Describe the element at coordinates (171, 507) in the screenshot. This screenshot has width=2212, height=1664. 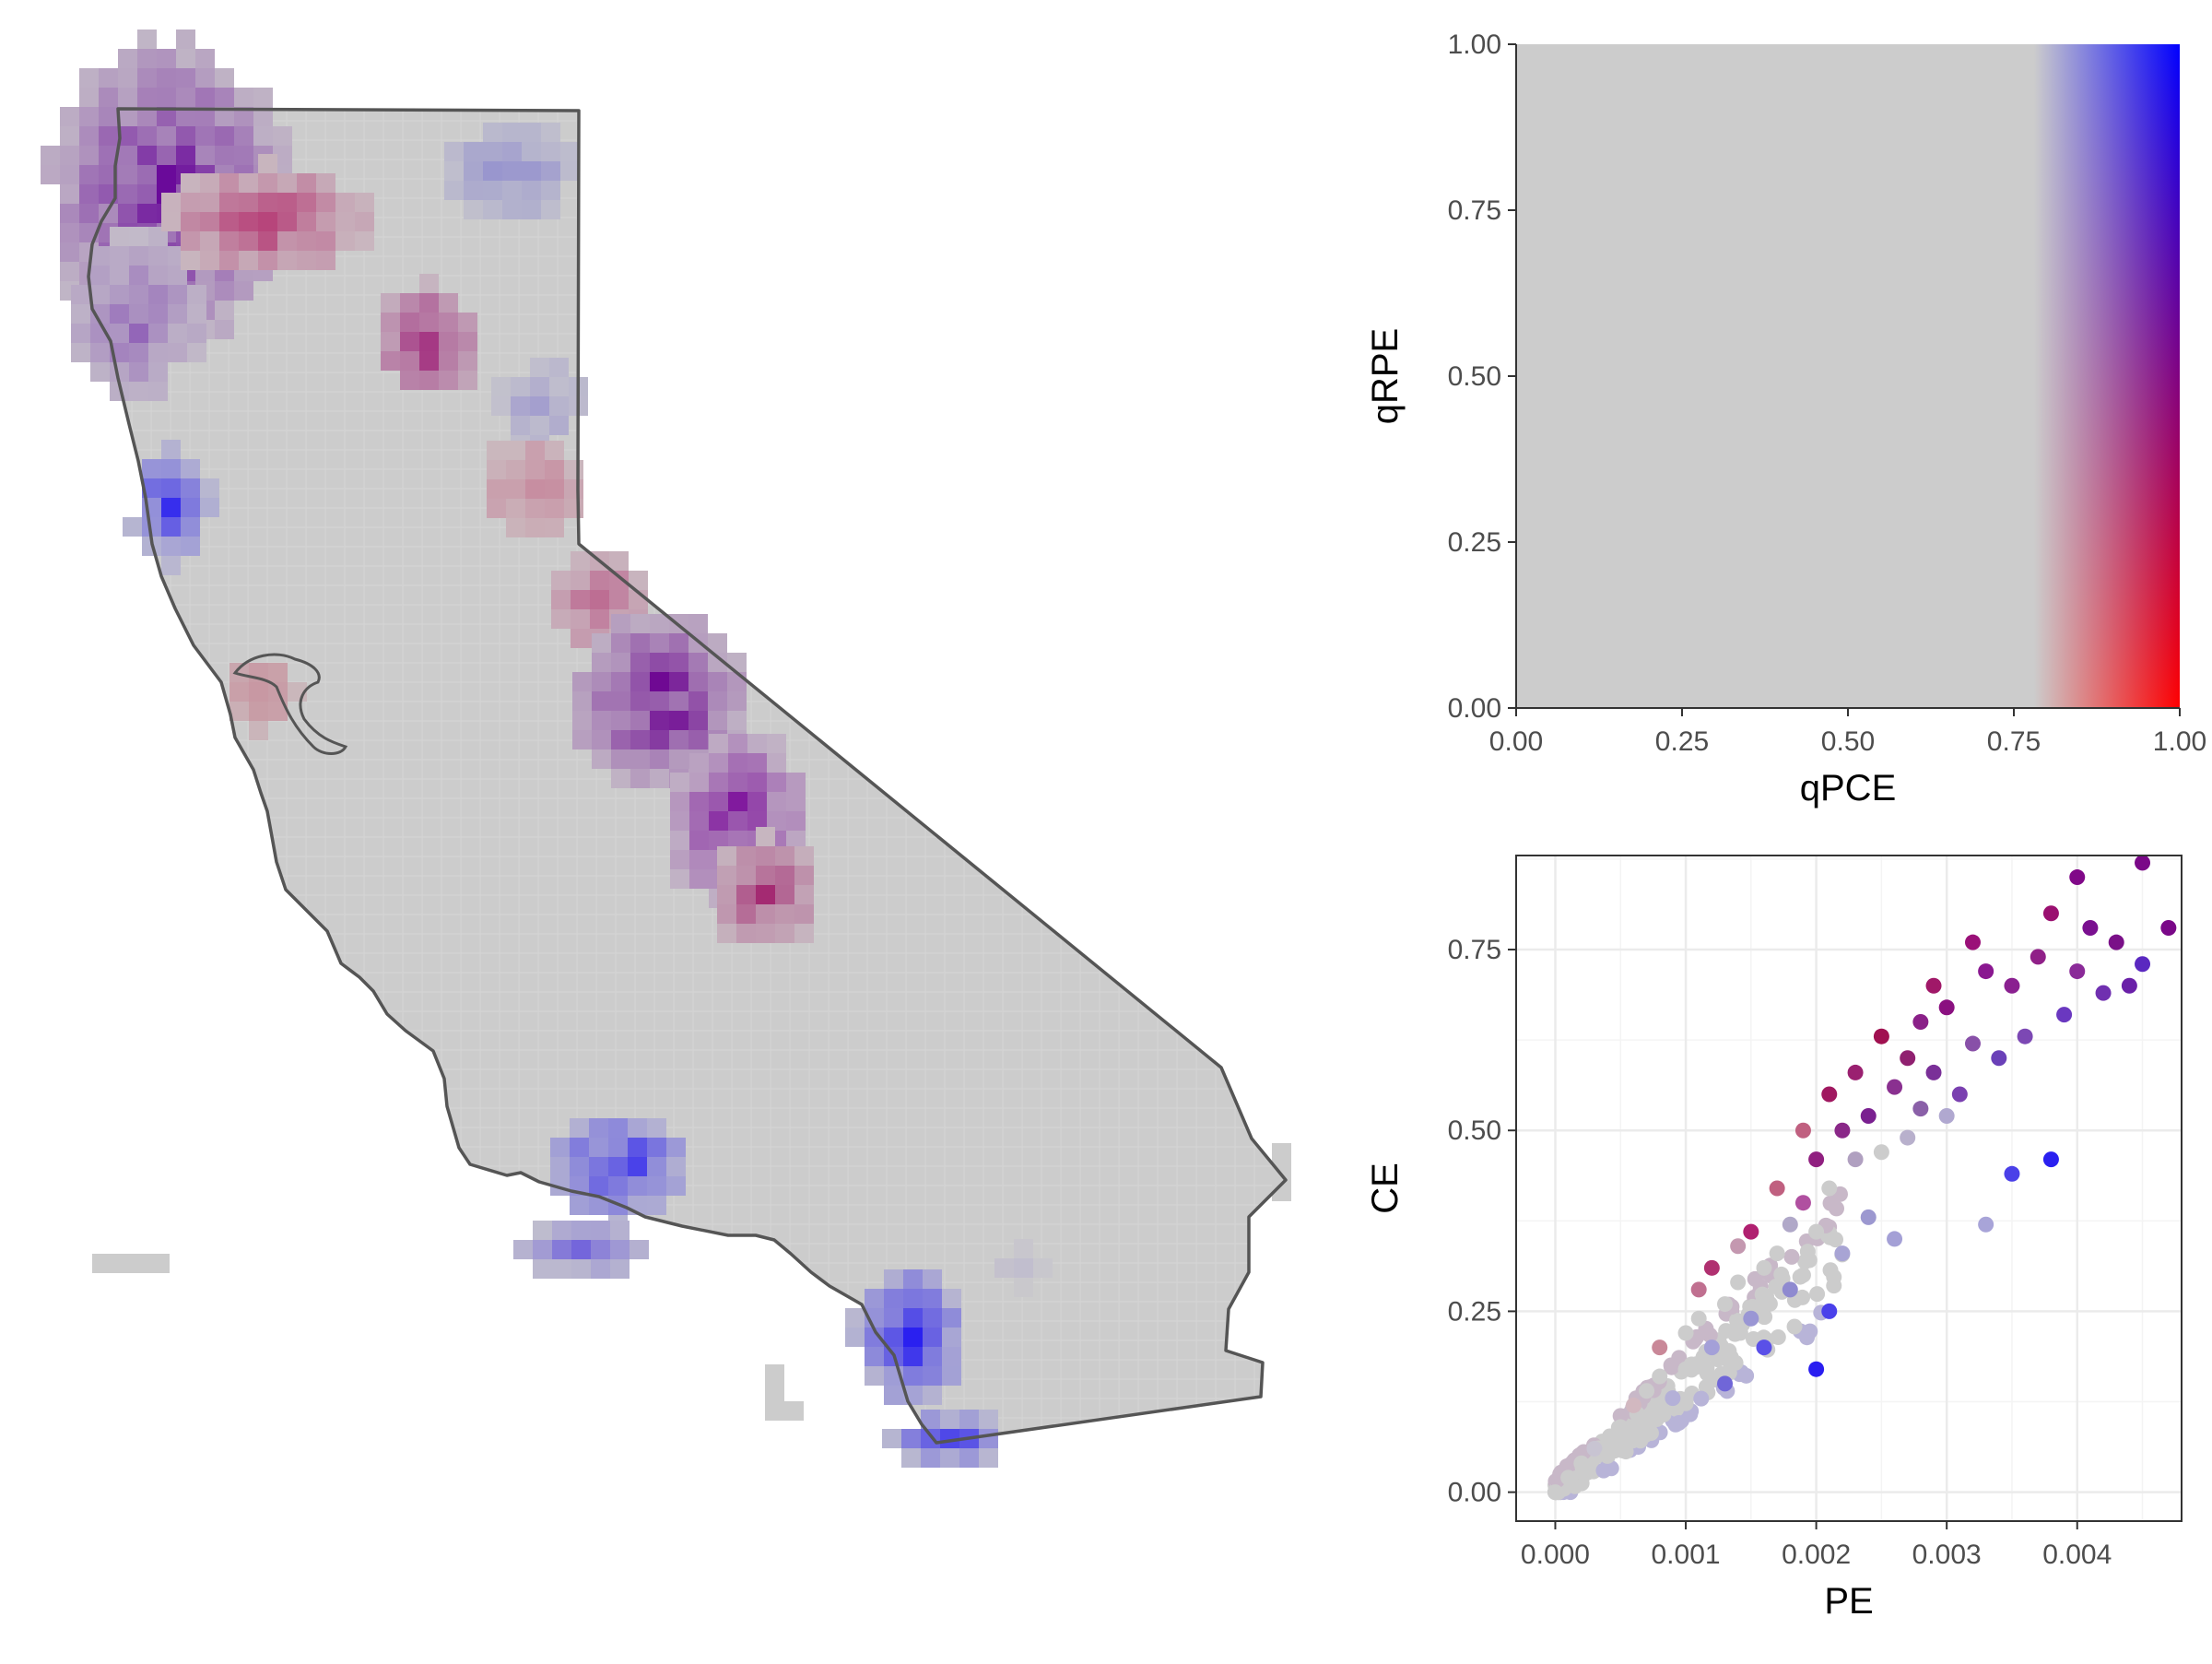
I see `mendocino-cluster` at that location.